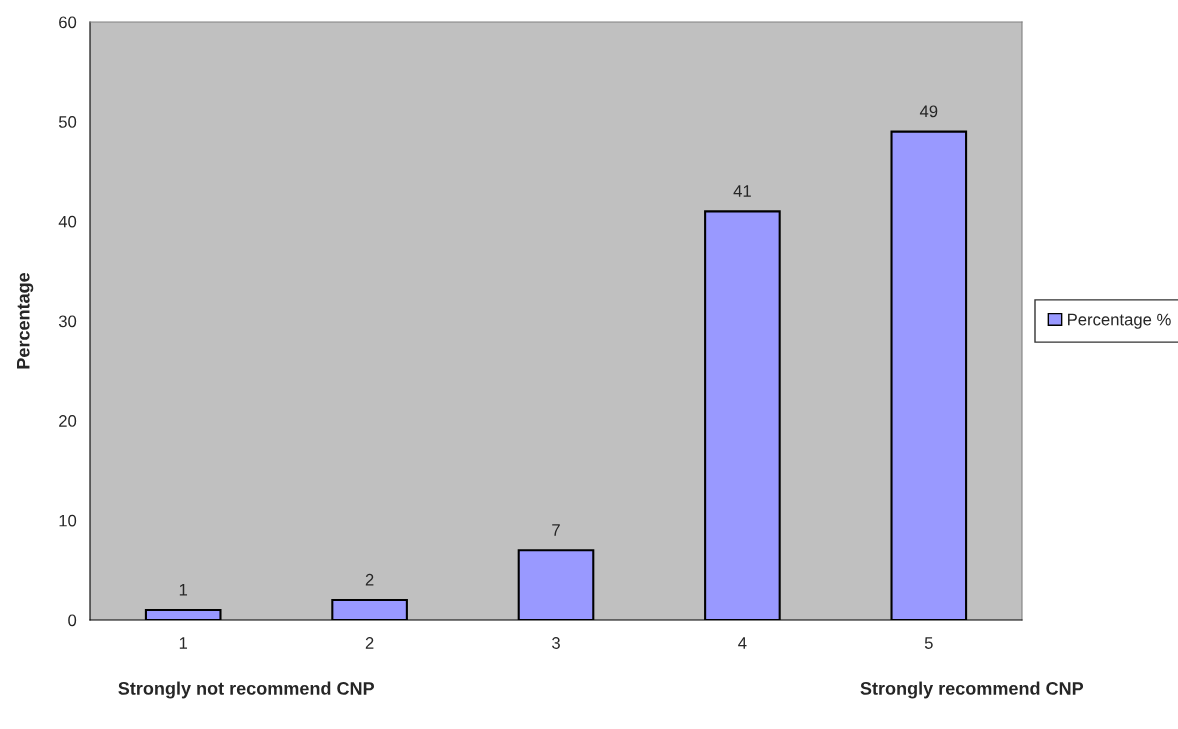 Image resolution: width=1178 pixels, height=729 pixels. Describe the element at coordinates (246, 690) in the screenshot. I see `text: Strongly not recommend CNP` at that location.